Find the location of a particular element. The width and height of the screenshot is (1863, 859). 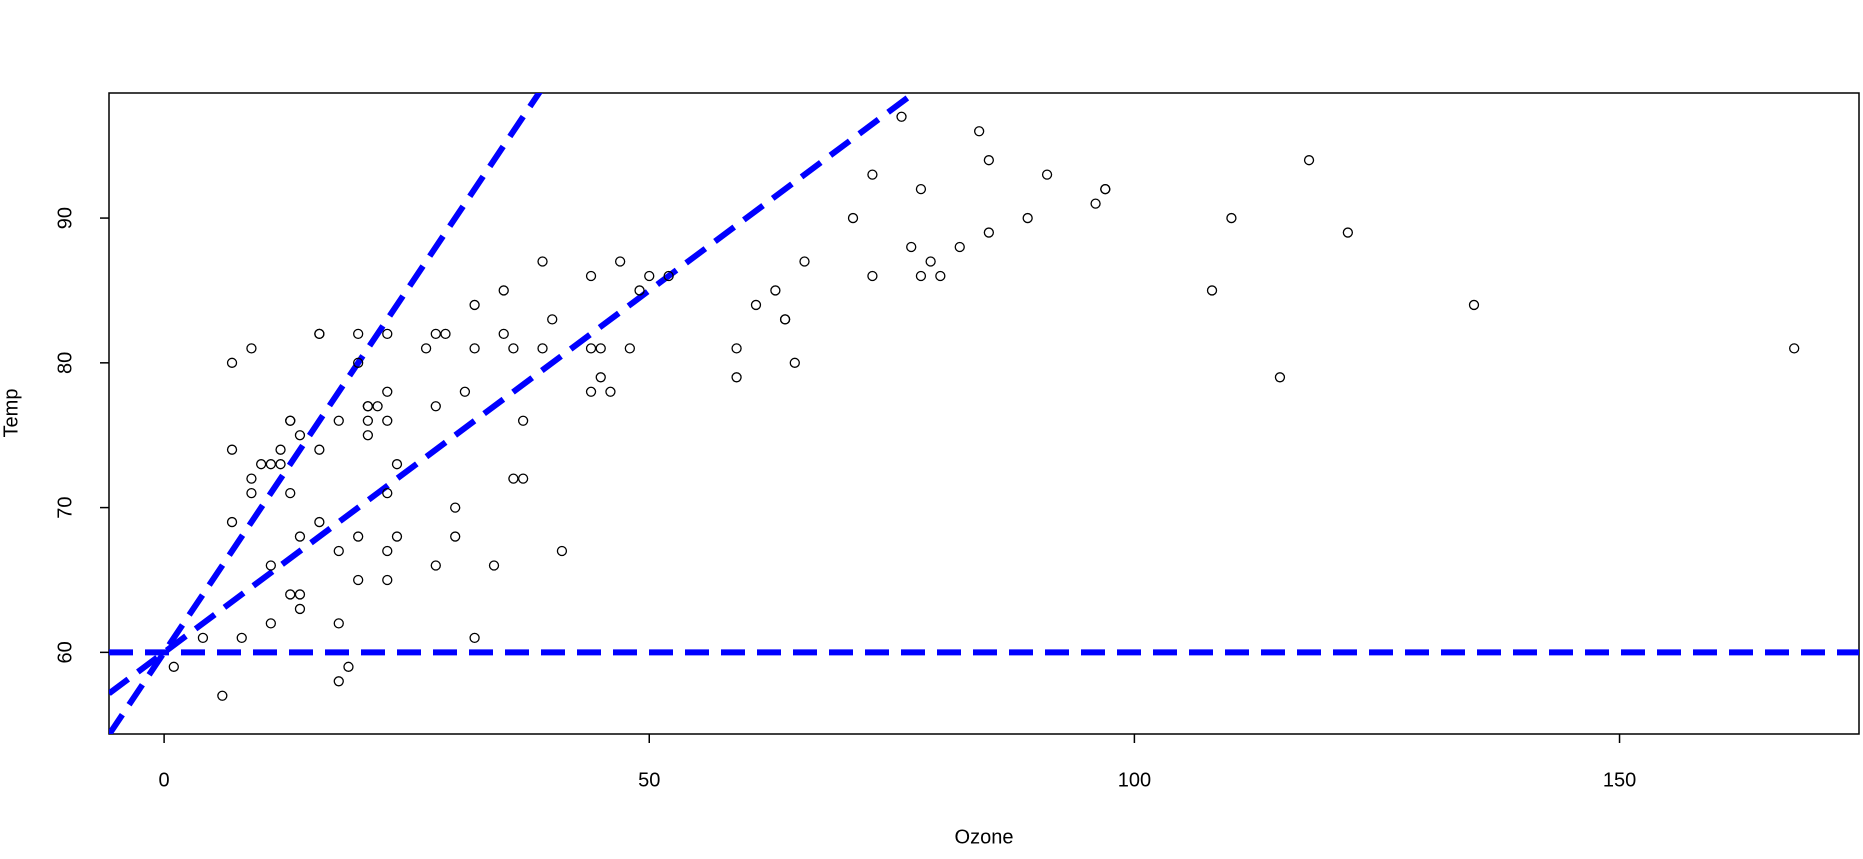

y-tick-label: 70 is located at coordinates (65, 507).